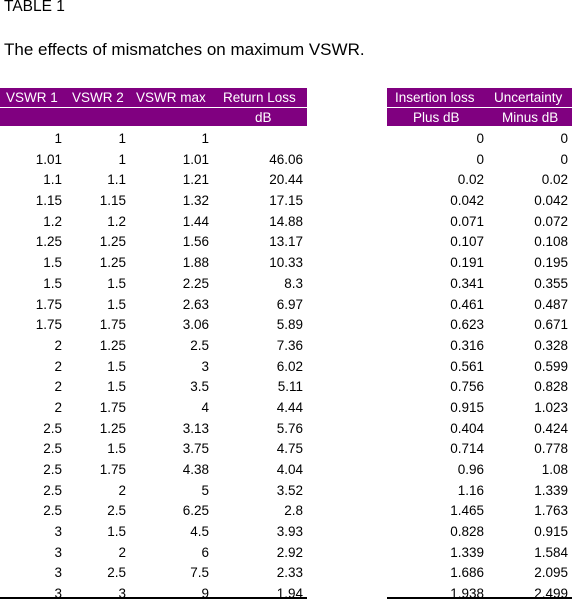 Image resolution: width=572 pixels, height=605 pixels. What do you see at coordinates (116, 511) in the screenshot?
I see `cell-vswr2: 2.5` at bounding box center [116, 511].